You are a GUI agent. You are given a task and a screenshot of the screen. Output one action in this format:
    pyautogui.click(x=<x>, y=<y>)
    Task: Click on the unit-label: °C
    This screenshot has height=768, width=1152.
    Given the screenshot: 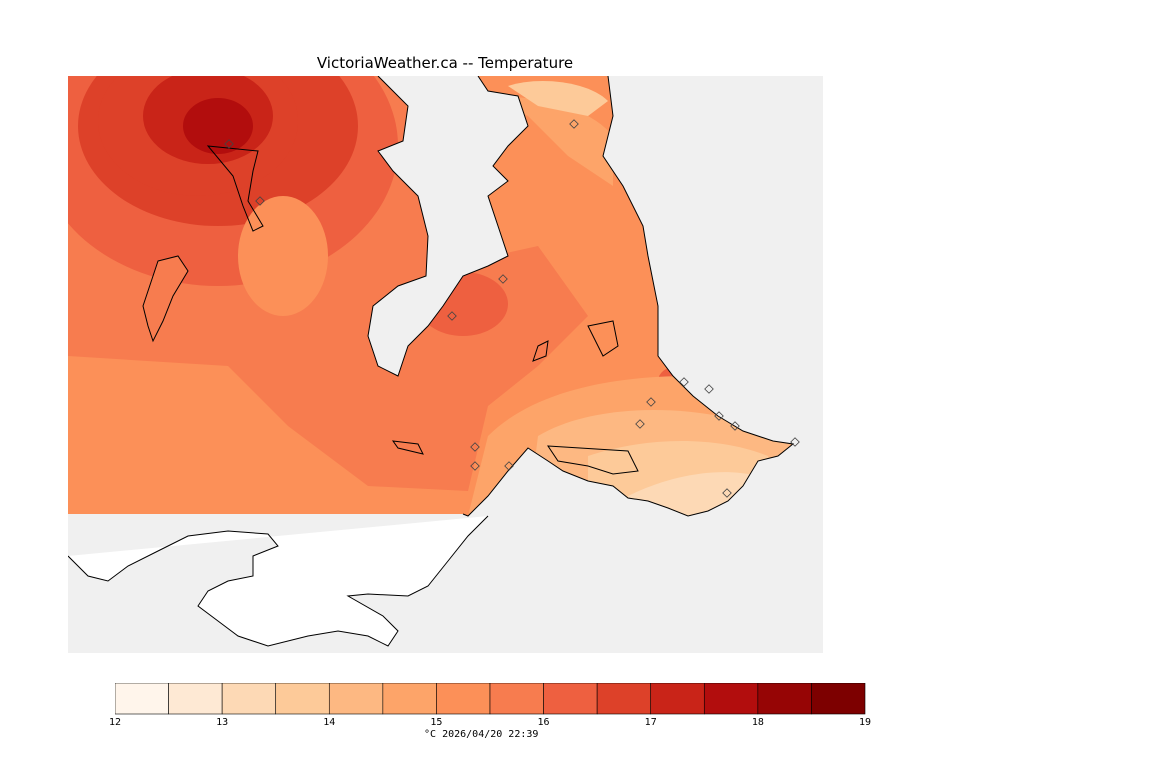 What is the action you would take?
    pyautogui.click(x=430, y=734)
    